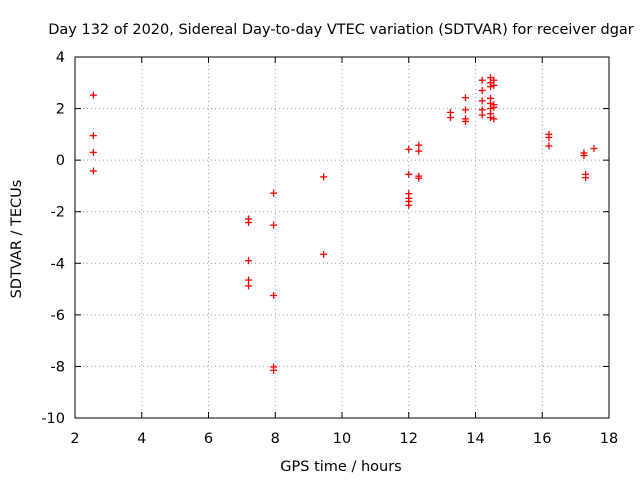  I want to click on x-tick-label: 16, so click(542, 439).